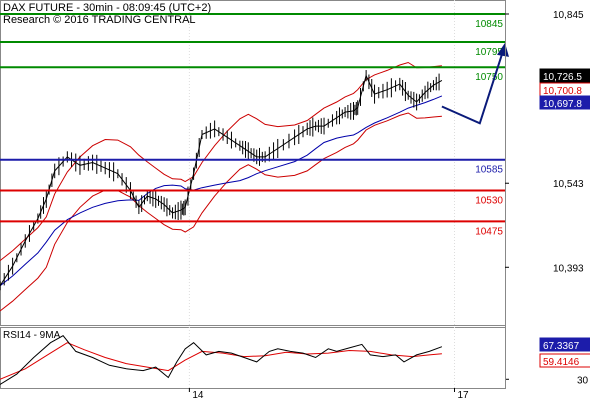  I want to click on rsi-ma-line, so click(221, 361).